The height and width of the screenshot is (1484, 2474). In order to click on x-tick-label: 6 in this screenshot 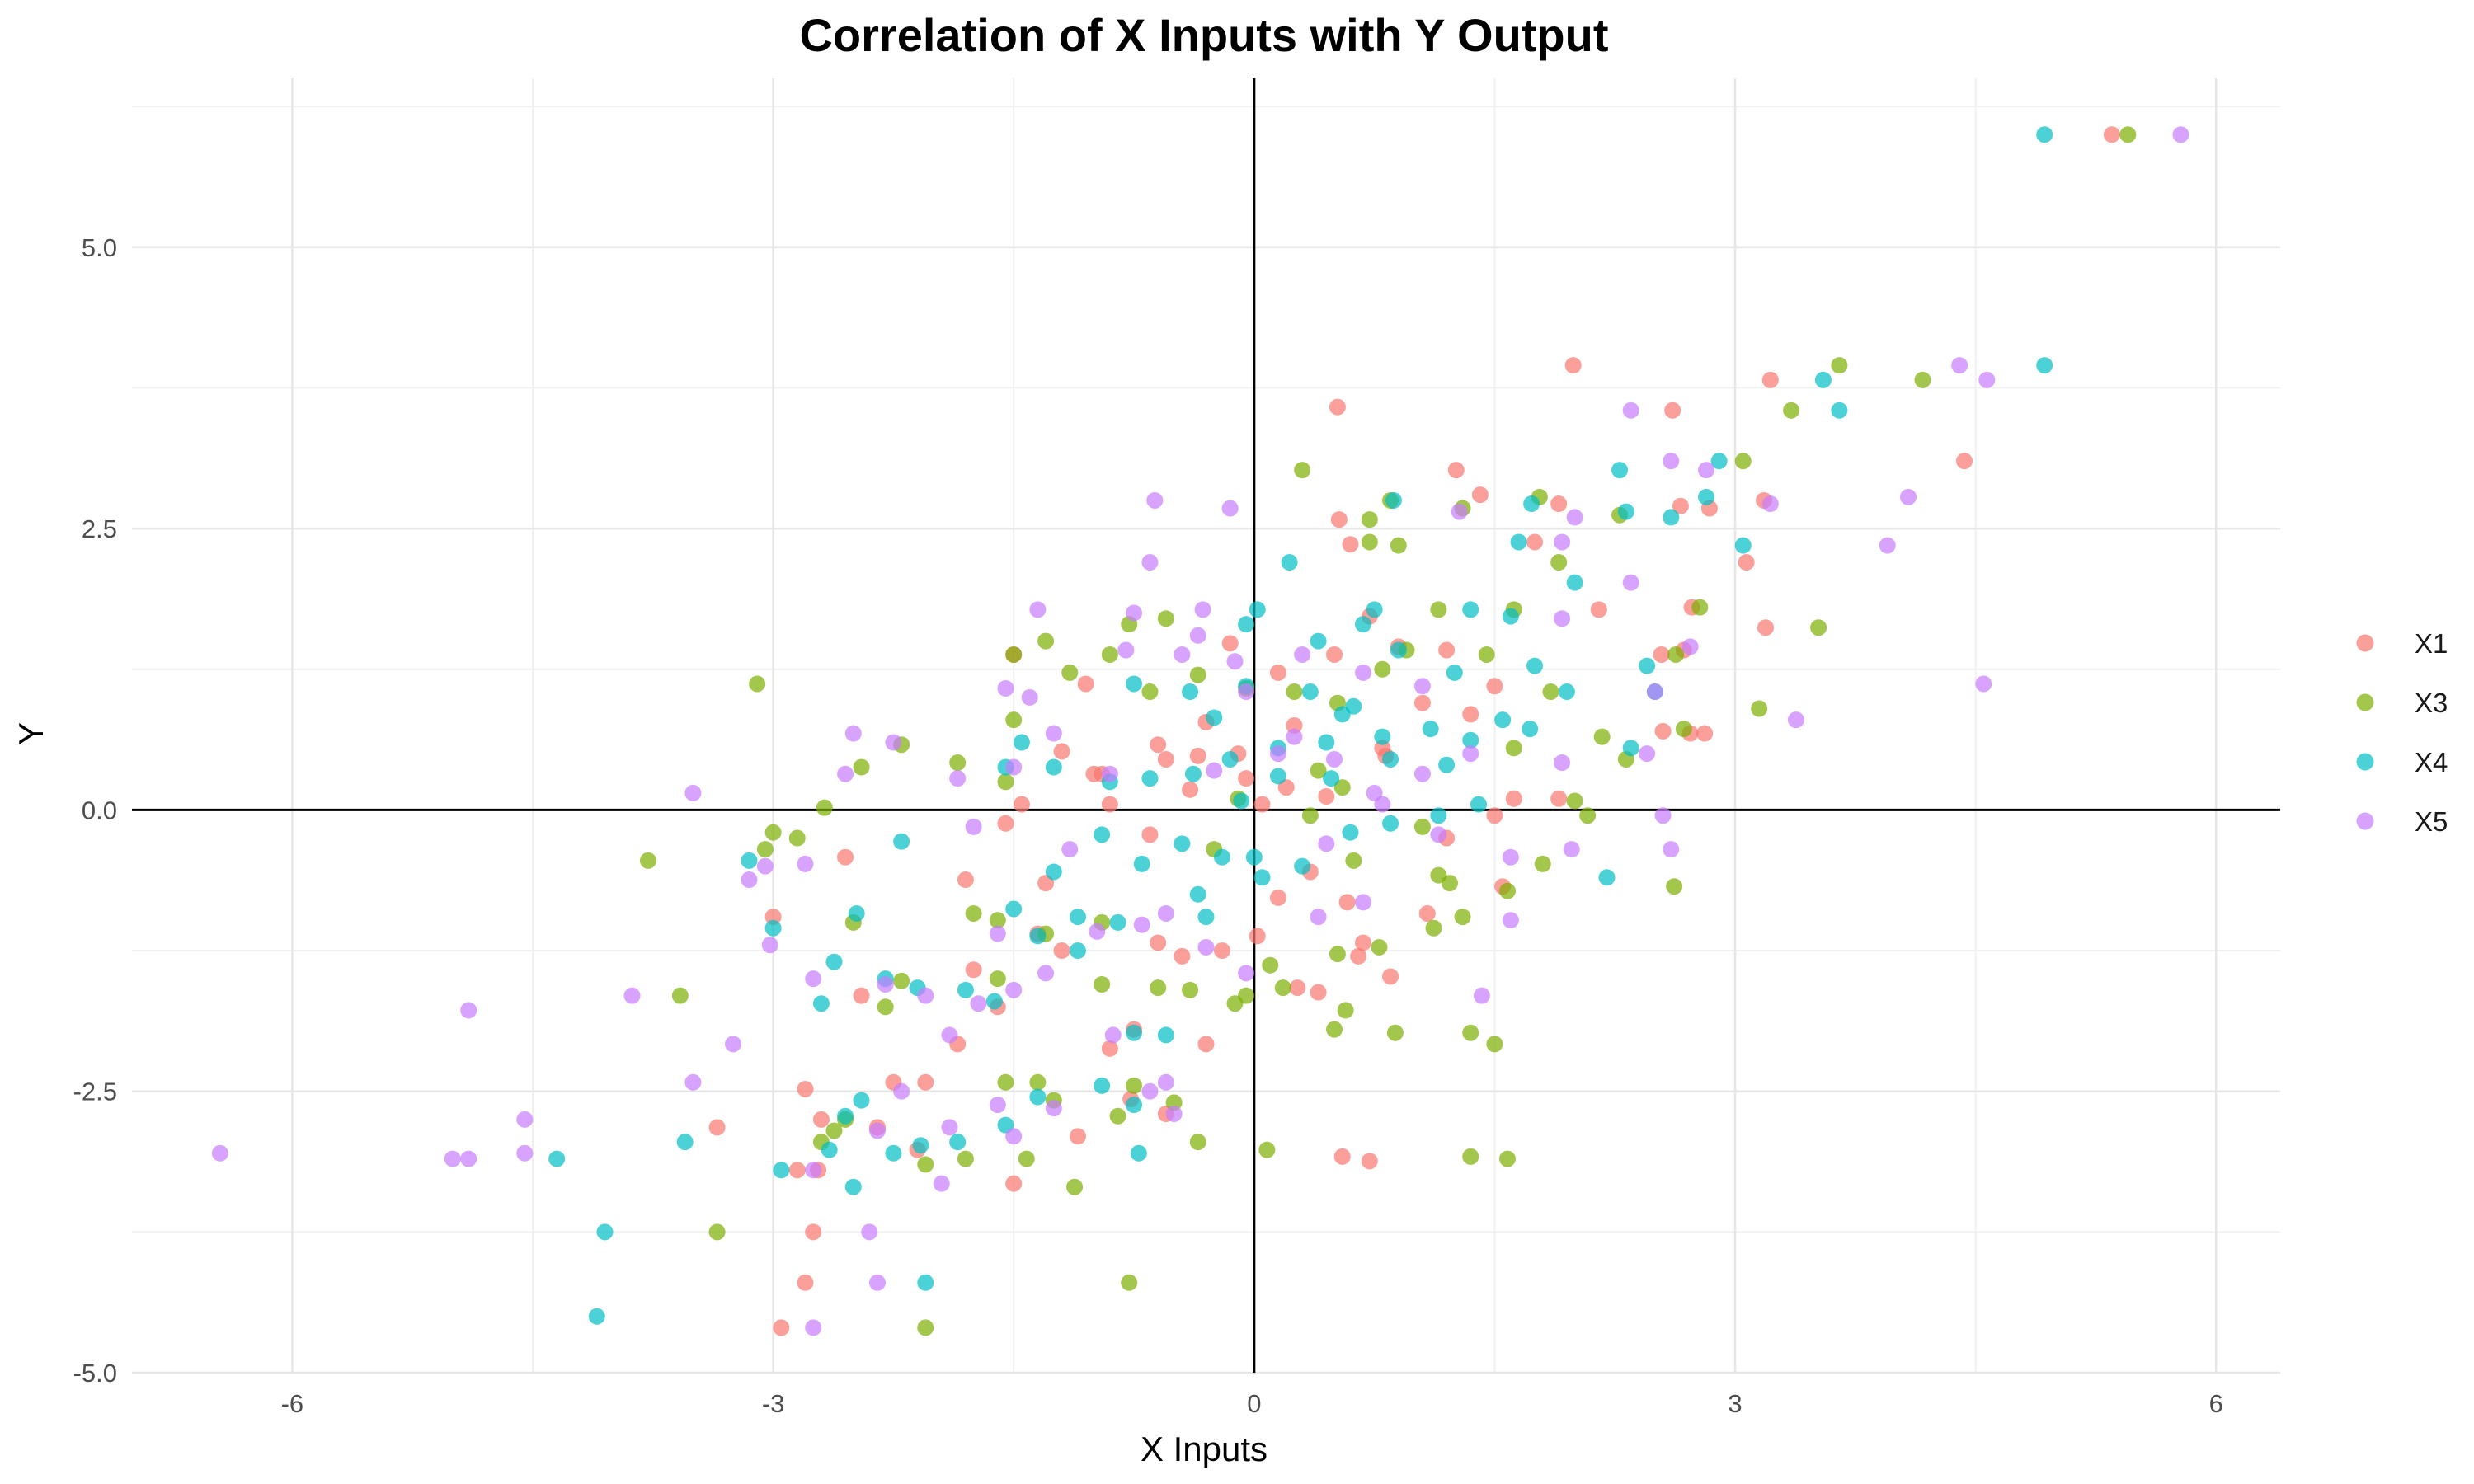, I will do `click(2216, 1403)`.